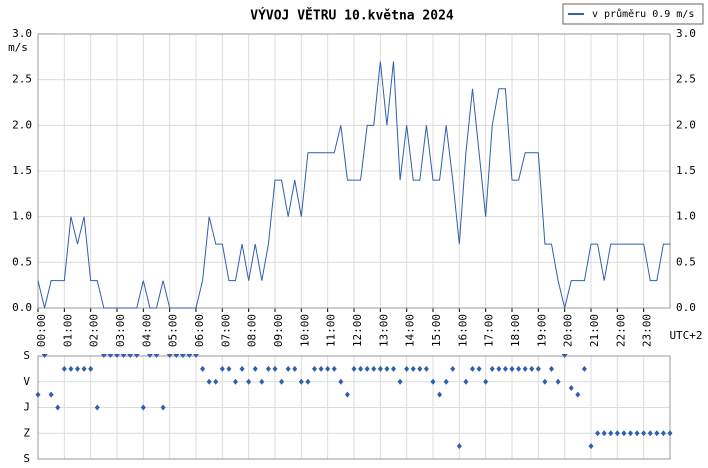 The image size is (708, 468). I want to click on y-tick-label: 1.5, so click(22, 170).